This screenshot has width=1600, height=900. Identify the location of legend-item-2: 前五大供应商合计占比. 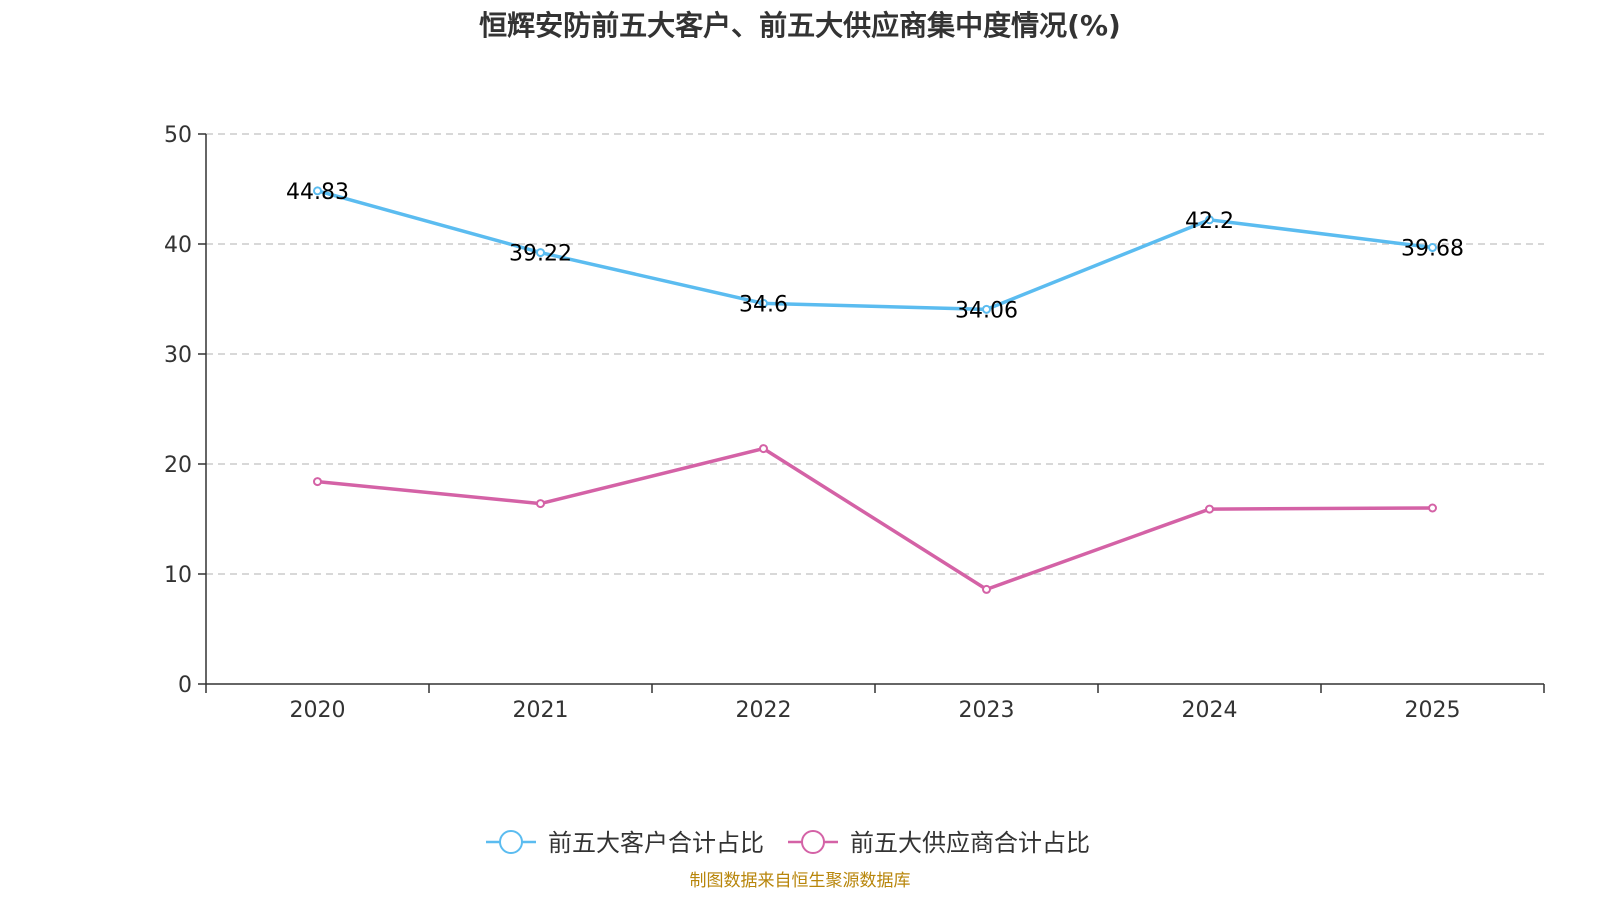
(939, 843).